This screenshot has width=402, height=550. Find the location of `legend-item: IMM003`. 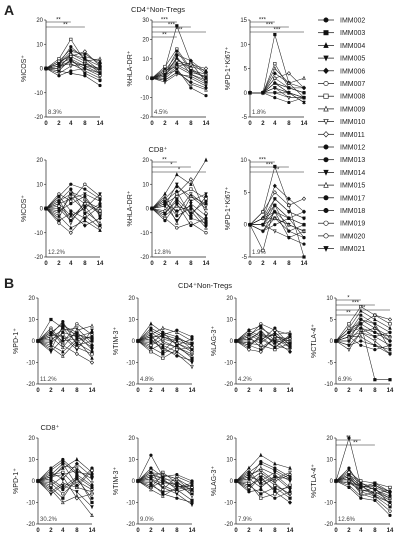

legend-item: IMM003 is located at coordinates (341, 33).